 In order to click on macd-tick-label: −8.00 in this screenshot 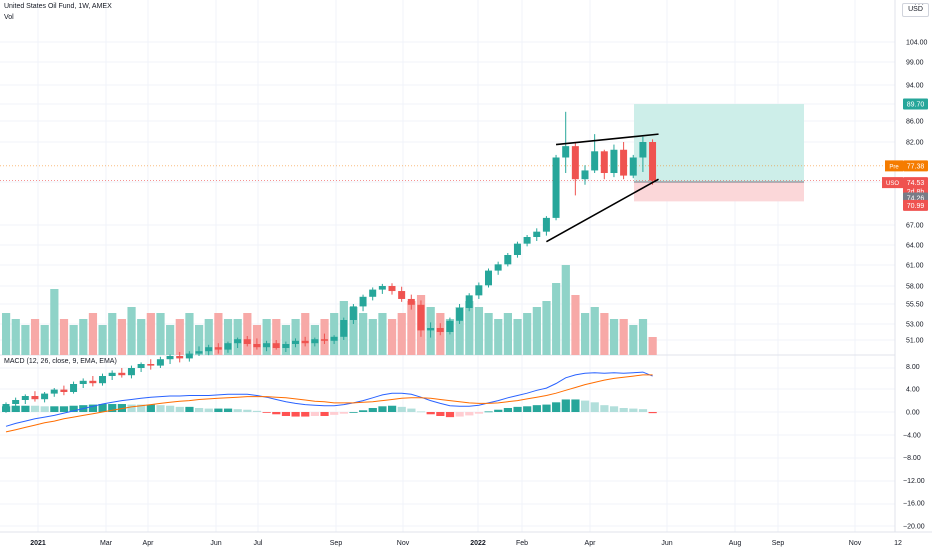, I will do `click(912, 458)`.